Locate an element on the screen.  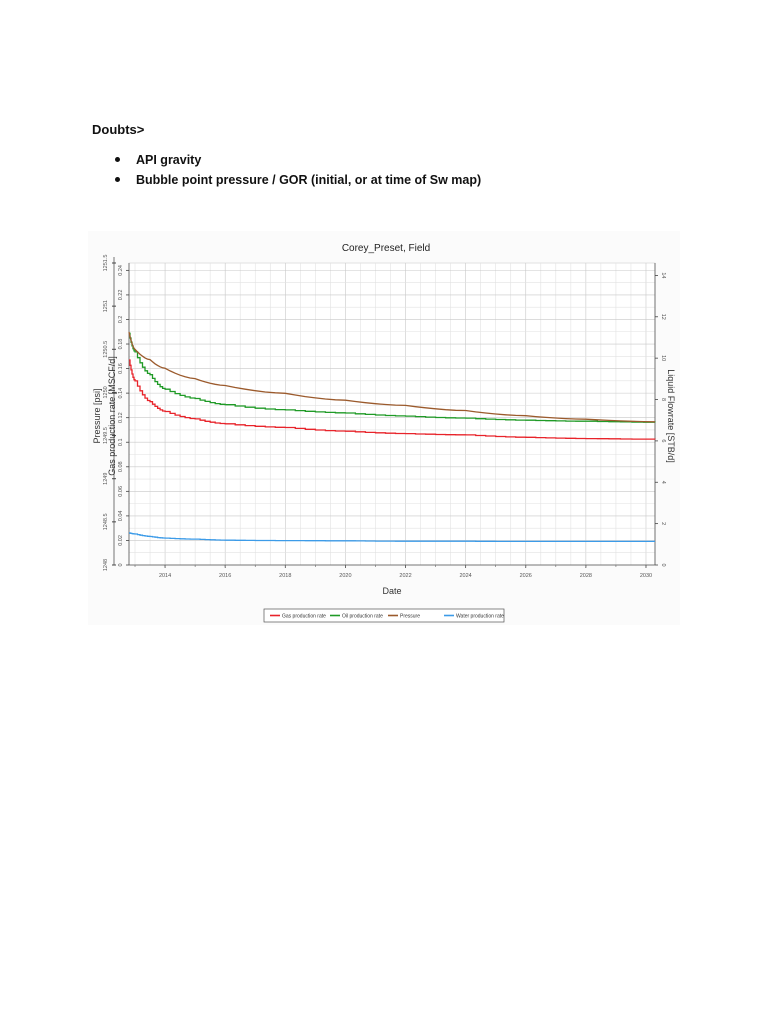
pressure-axis-label: Pressure [psi] is located at coordinates (97, 415).